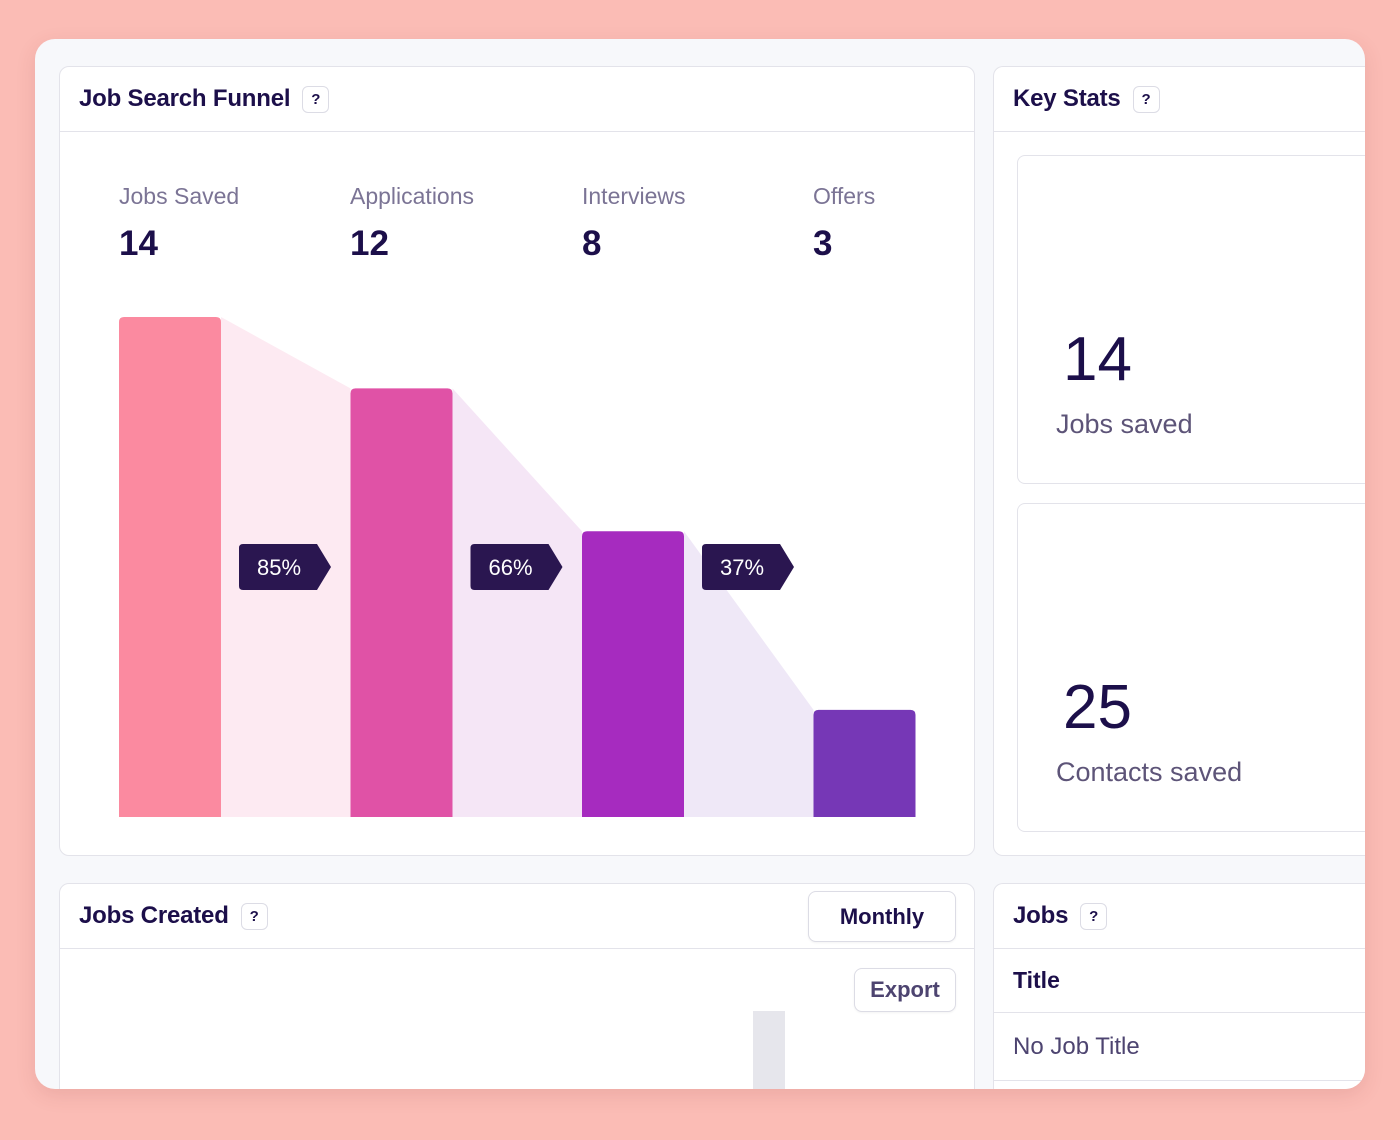  Describe the element at coordinates (510, 567) in the screenshot. I see `conversion-percent: 66%` at that location.